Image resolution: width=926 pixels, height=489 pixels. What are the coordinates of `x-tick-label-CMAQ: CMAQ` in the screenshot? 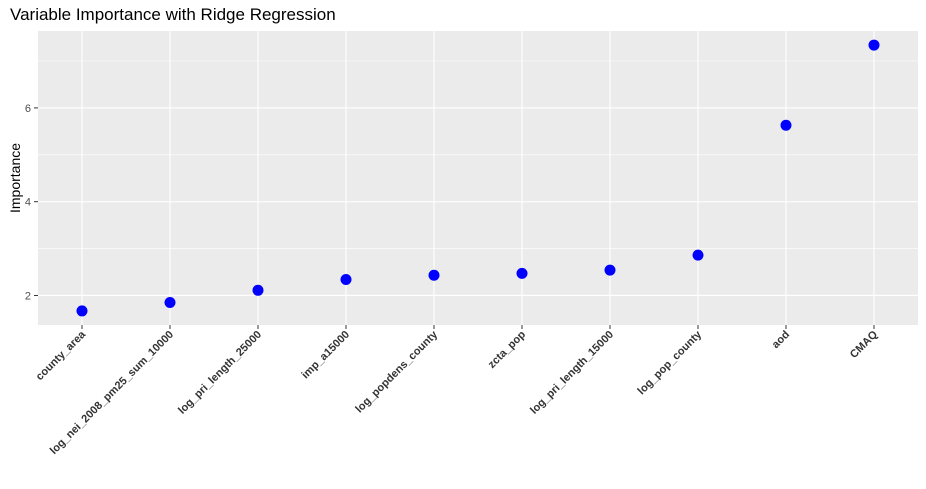 It's located at (864, 344).